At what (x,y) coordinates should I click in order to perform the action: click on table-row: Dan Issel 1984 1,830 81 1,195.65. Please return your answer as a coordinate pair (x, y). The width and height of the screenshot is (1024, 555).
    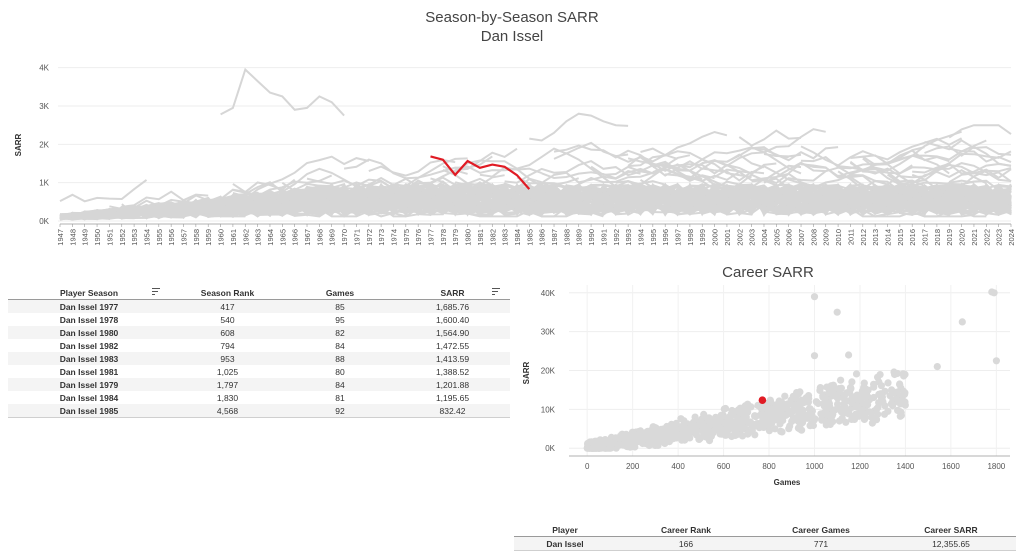
    Looking at the image, I should click on (264, 397).